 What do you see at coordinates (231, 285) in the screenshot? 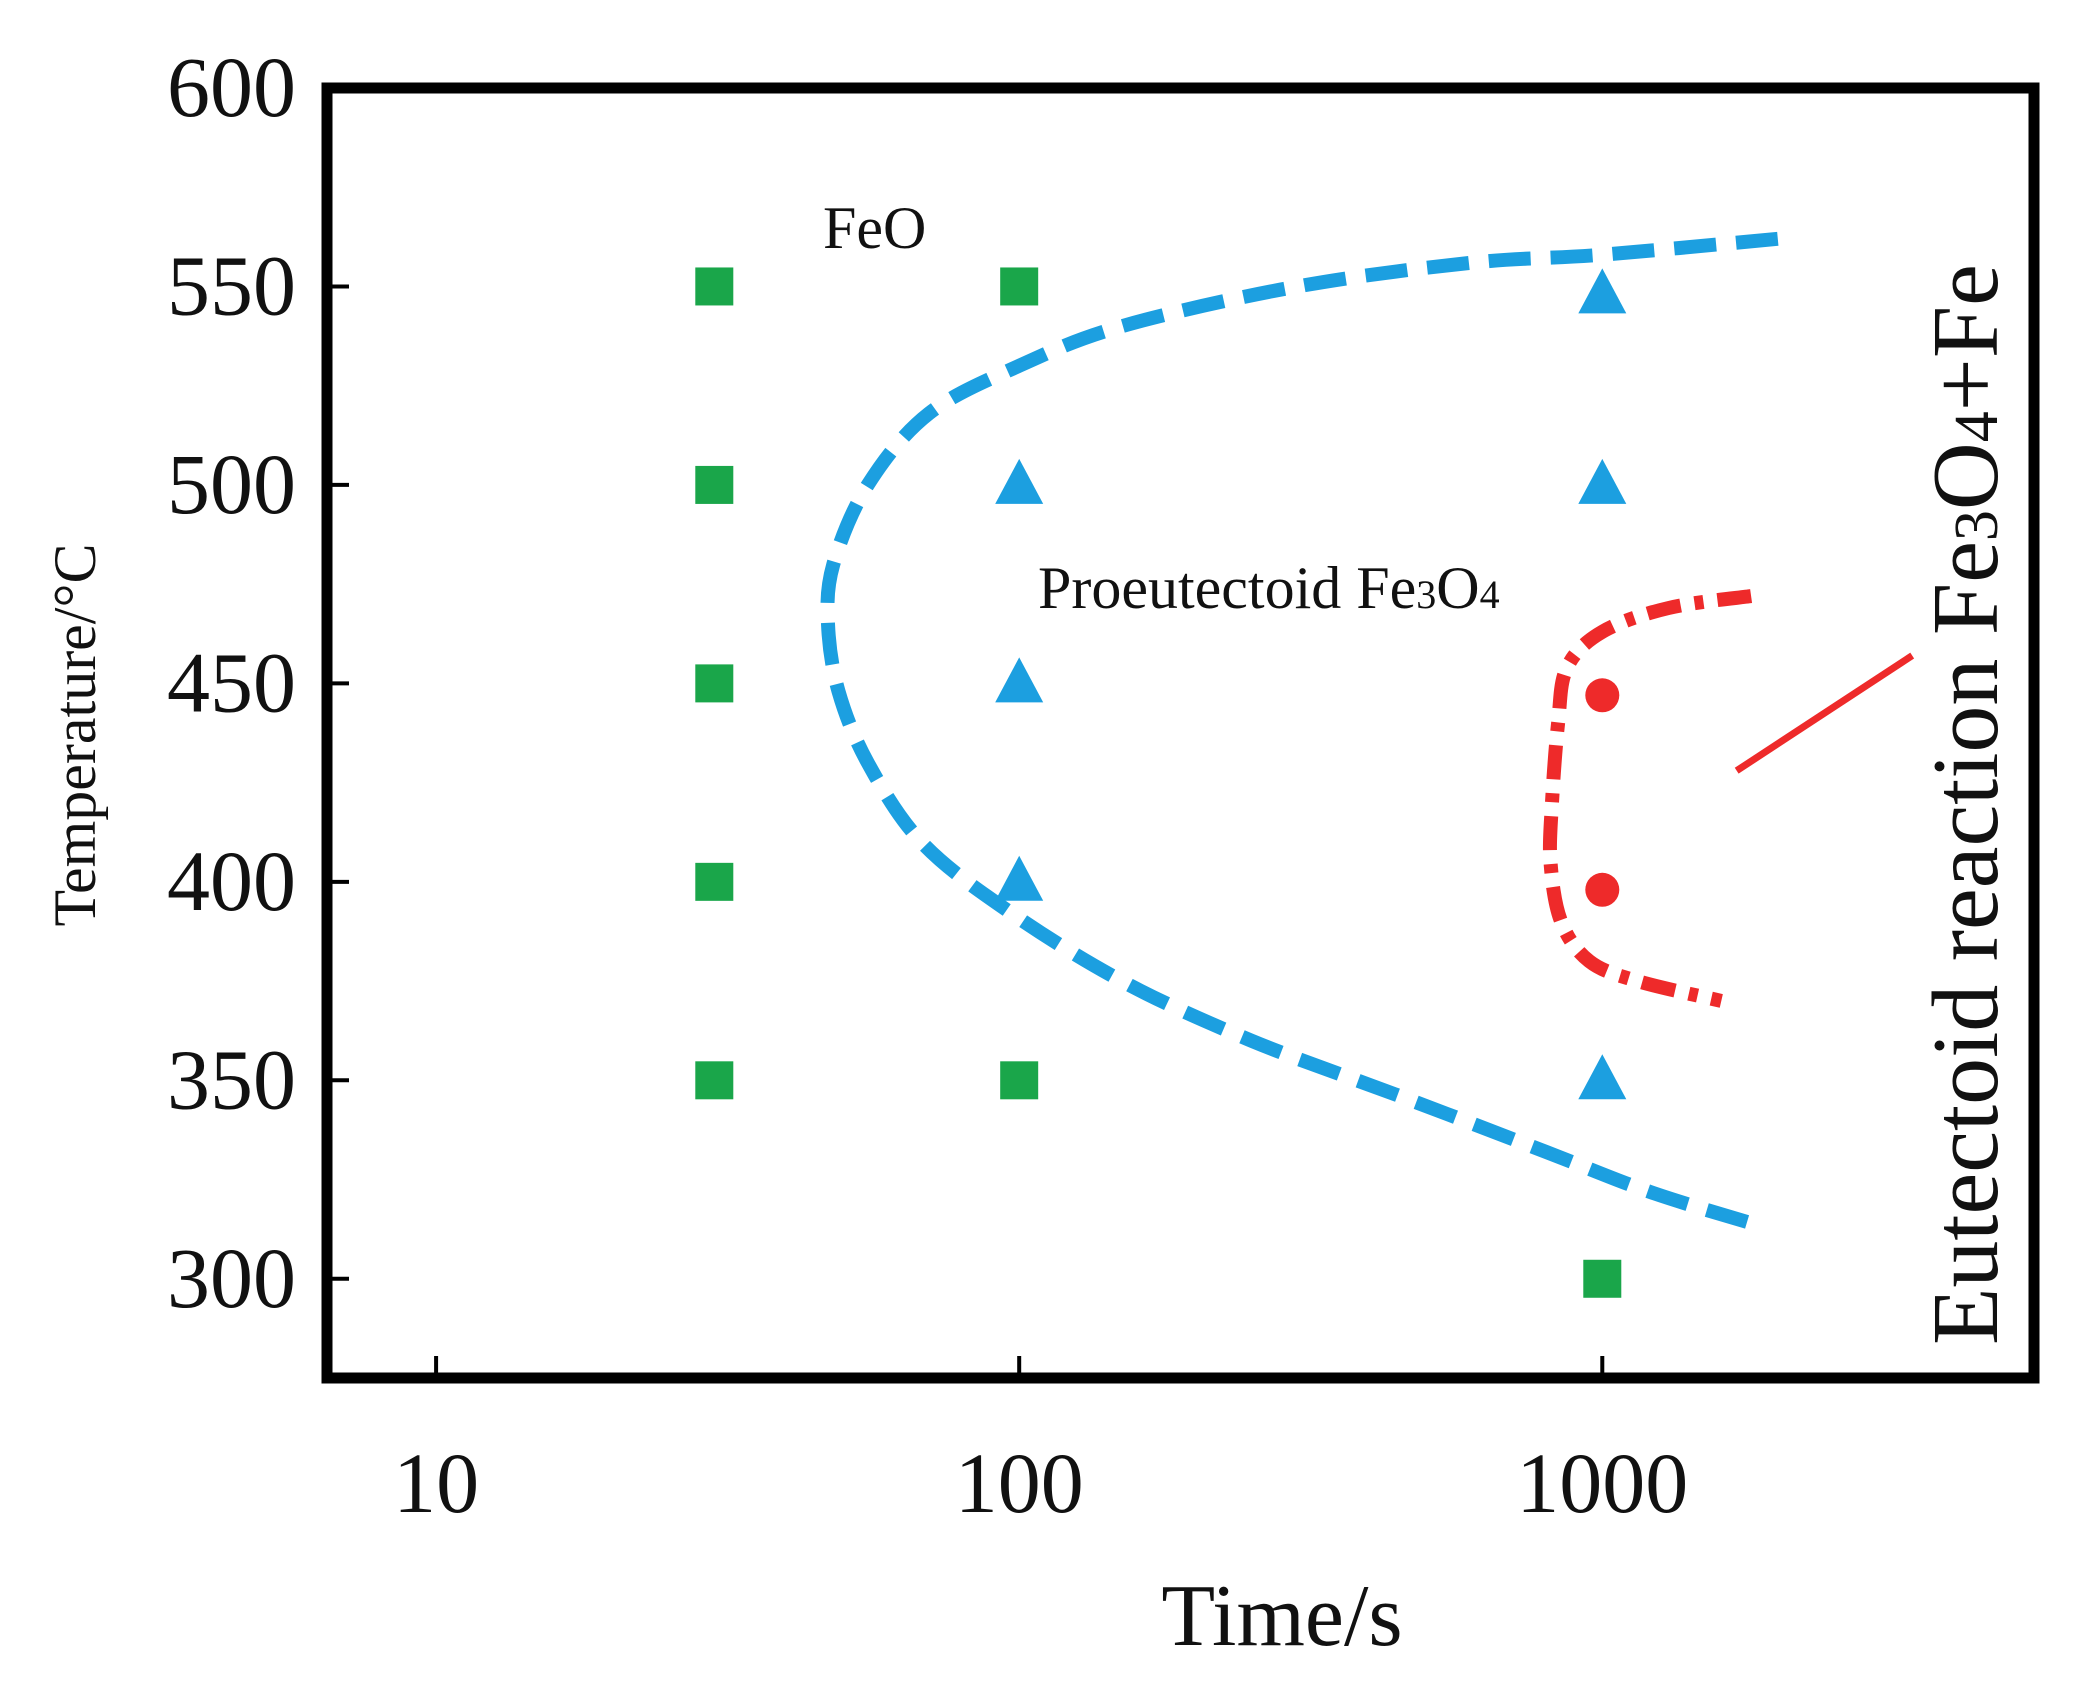
I see `y-tick-label-550: 550` at bounding box center [231, 285].